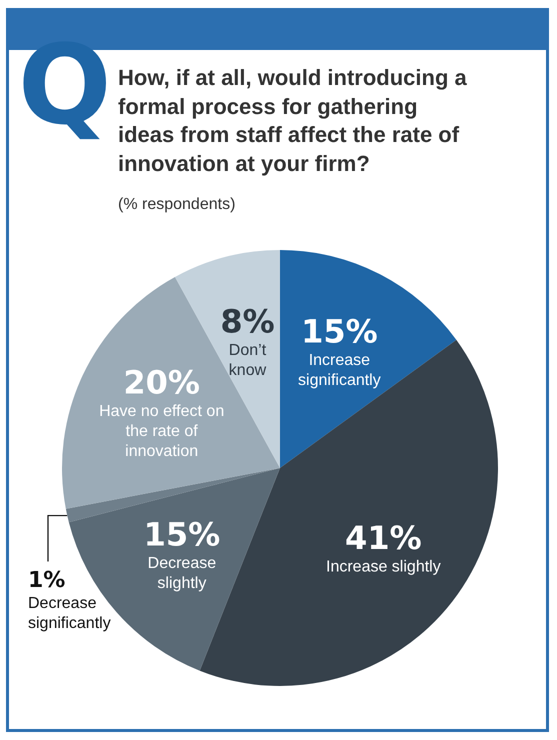  What do you see at coordinates (69, 613) in the screenshot?
I see `slice-label: Decrease significantly` at bounding box center [69, 613].